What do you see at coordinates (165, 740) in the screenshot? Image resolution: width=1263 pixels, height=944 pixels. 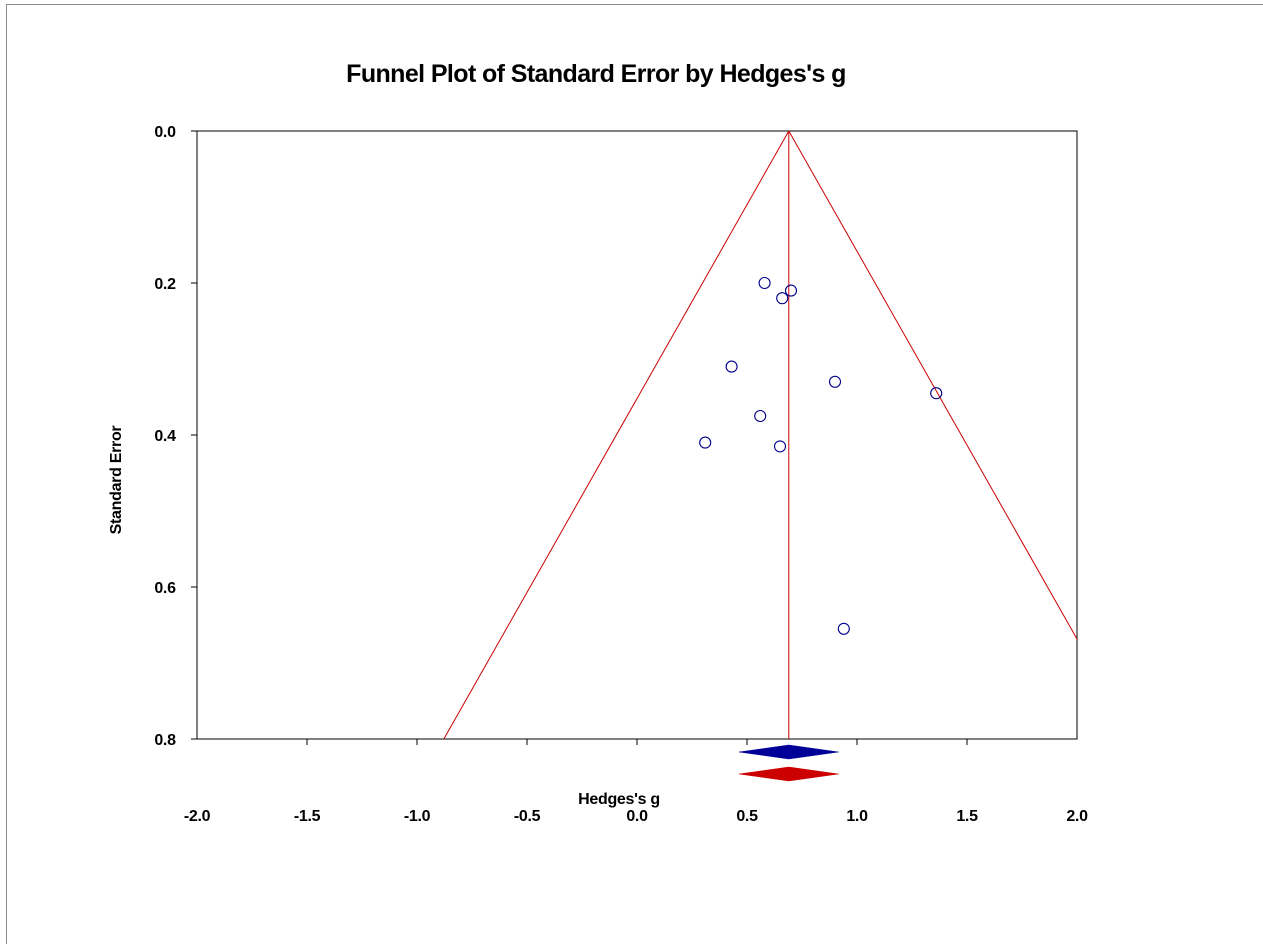 I see `y-tick-label: 0.8` at bounding box center [165, 740].